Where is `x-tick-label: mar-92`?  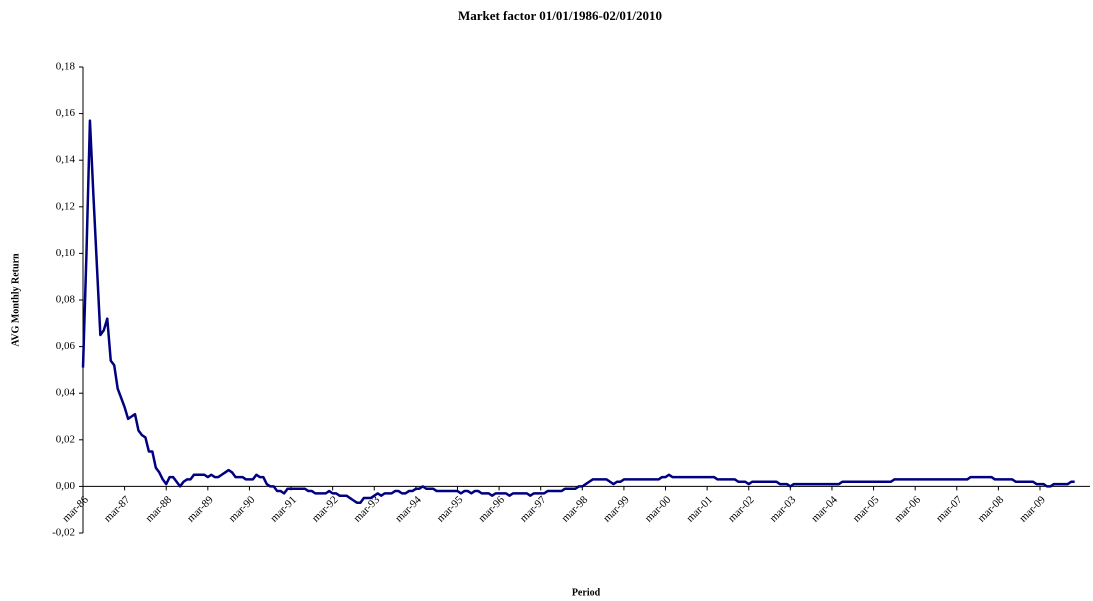
x-tick-label: mar-92 is located at coordinates (325, 509).